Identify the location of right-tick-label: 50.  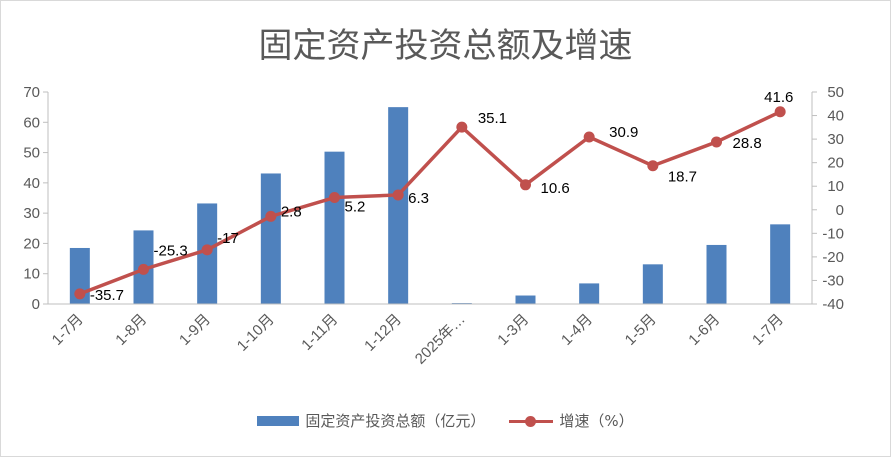
(835, 92).